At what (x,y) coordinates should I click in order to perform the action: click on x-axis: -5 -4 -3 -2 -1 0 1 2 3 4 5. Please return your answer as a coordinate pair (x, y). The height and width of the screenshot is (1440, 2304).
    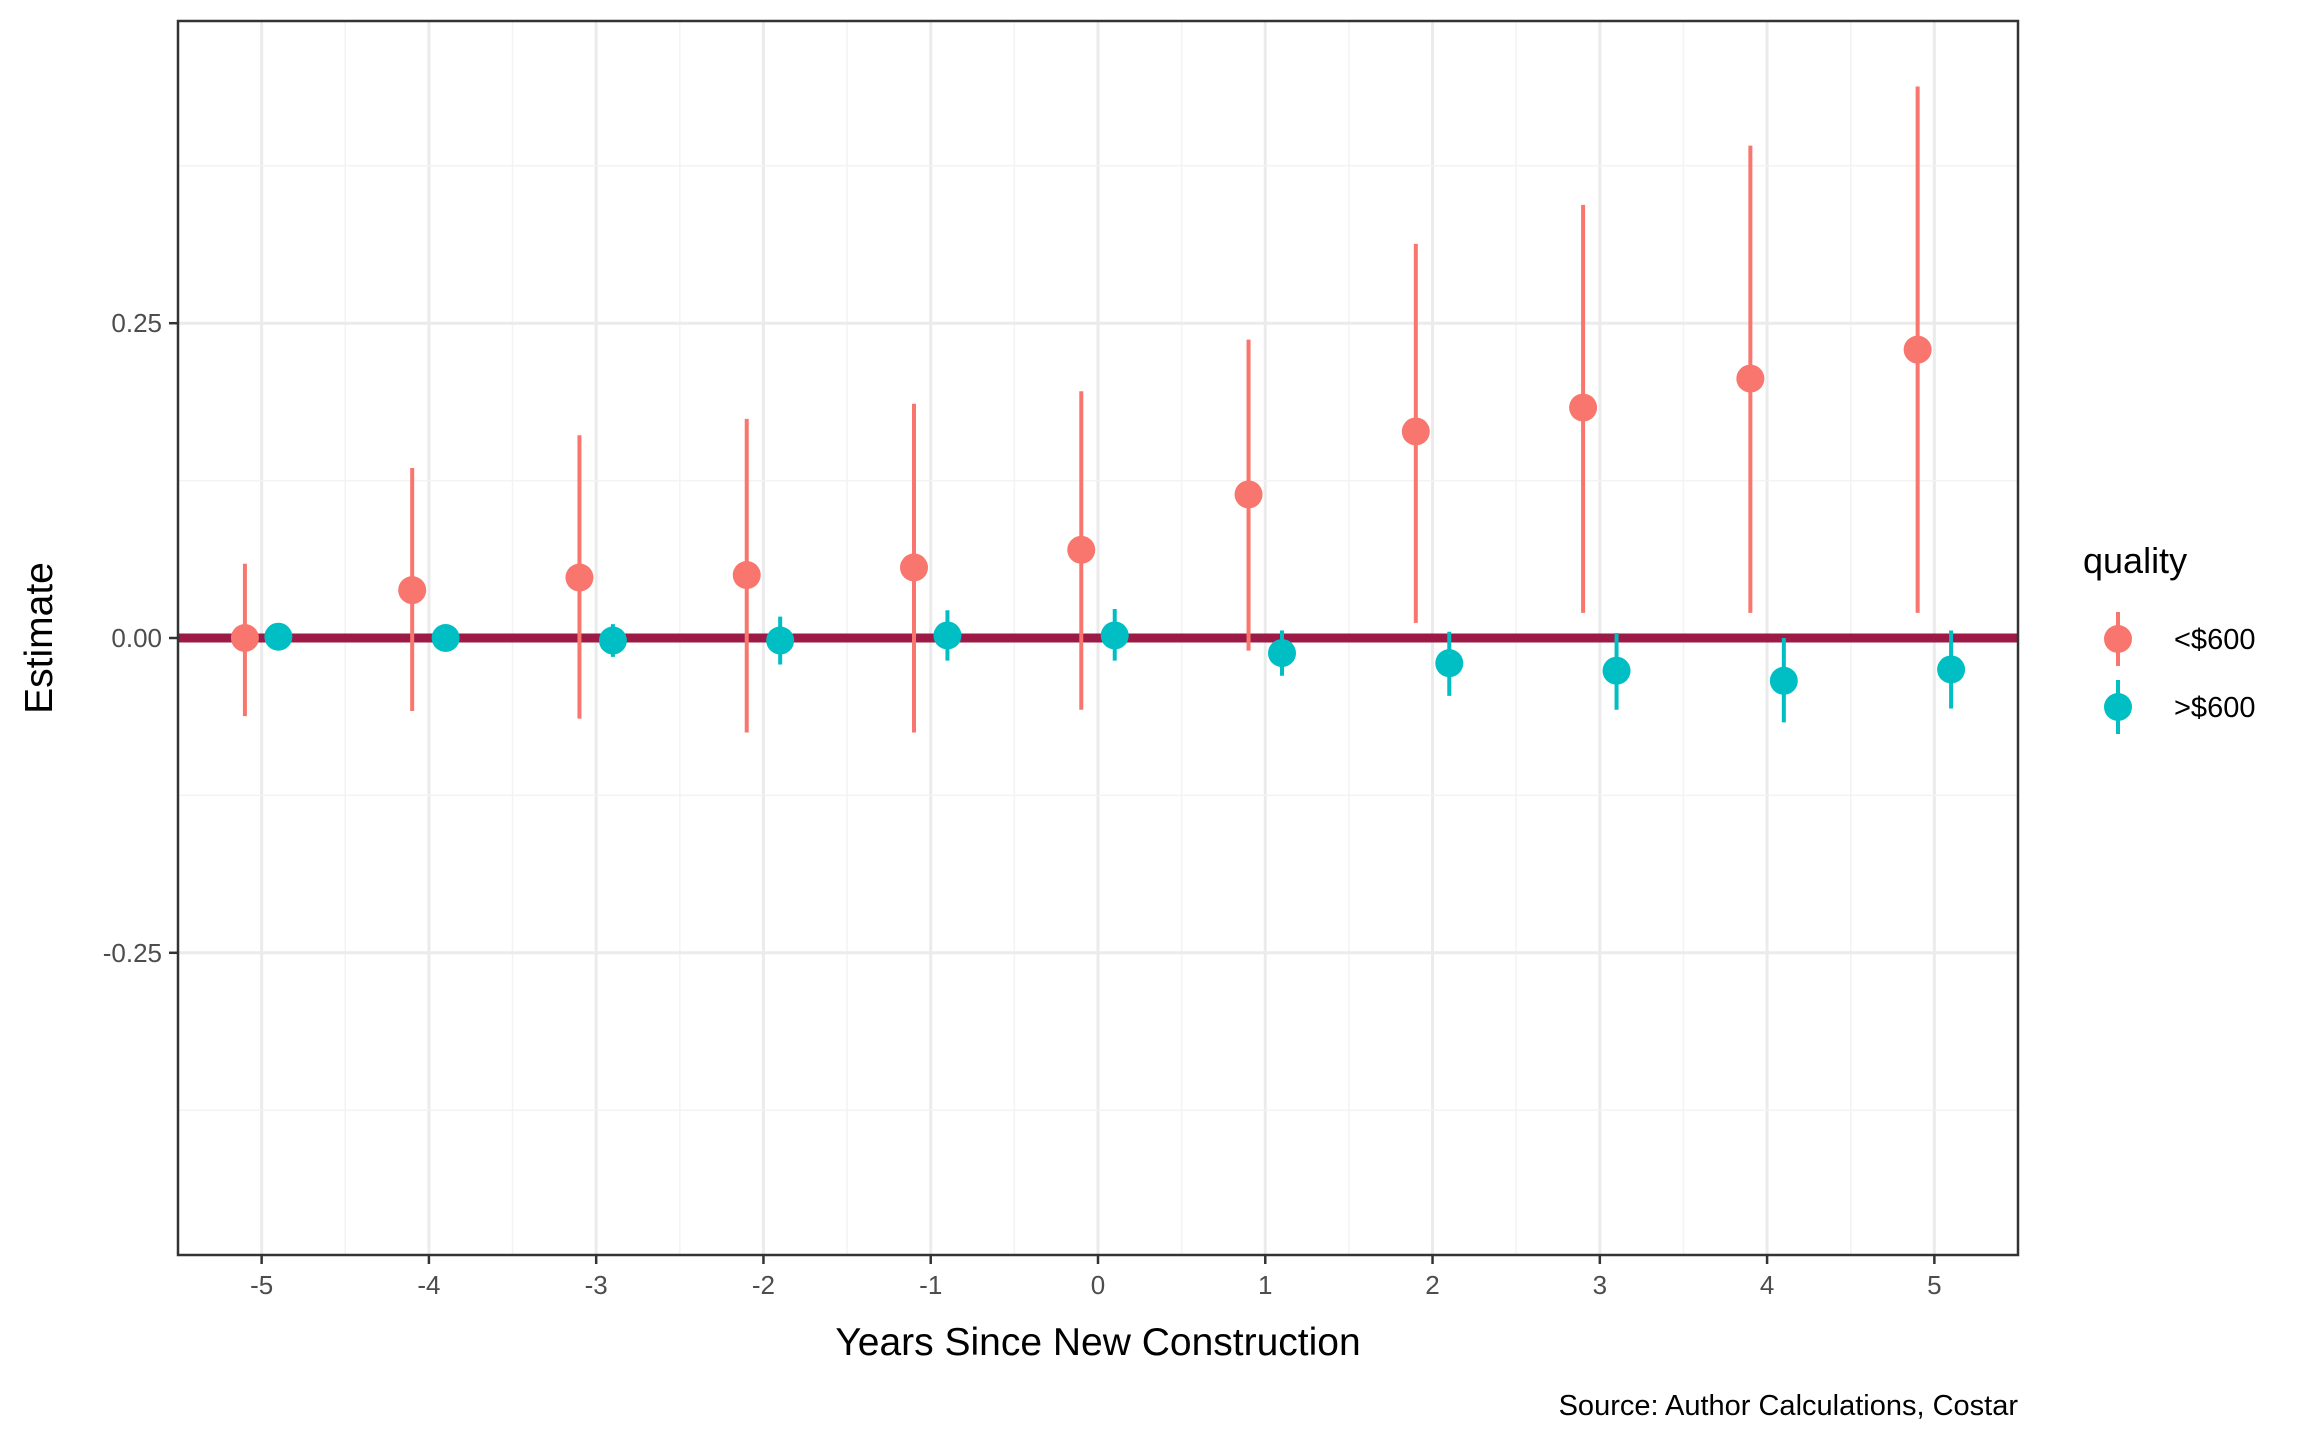
    Looking at the image, I should click on (1096, 1277).